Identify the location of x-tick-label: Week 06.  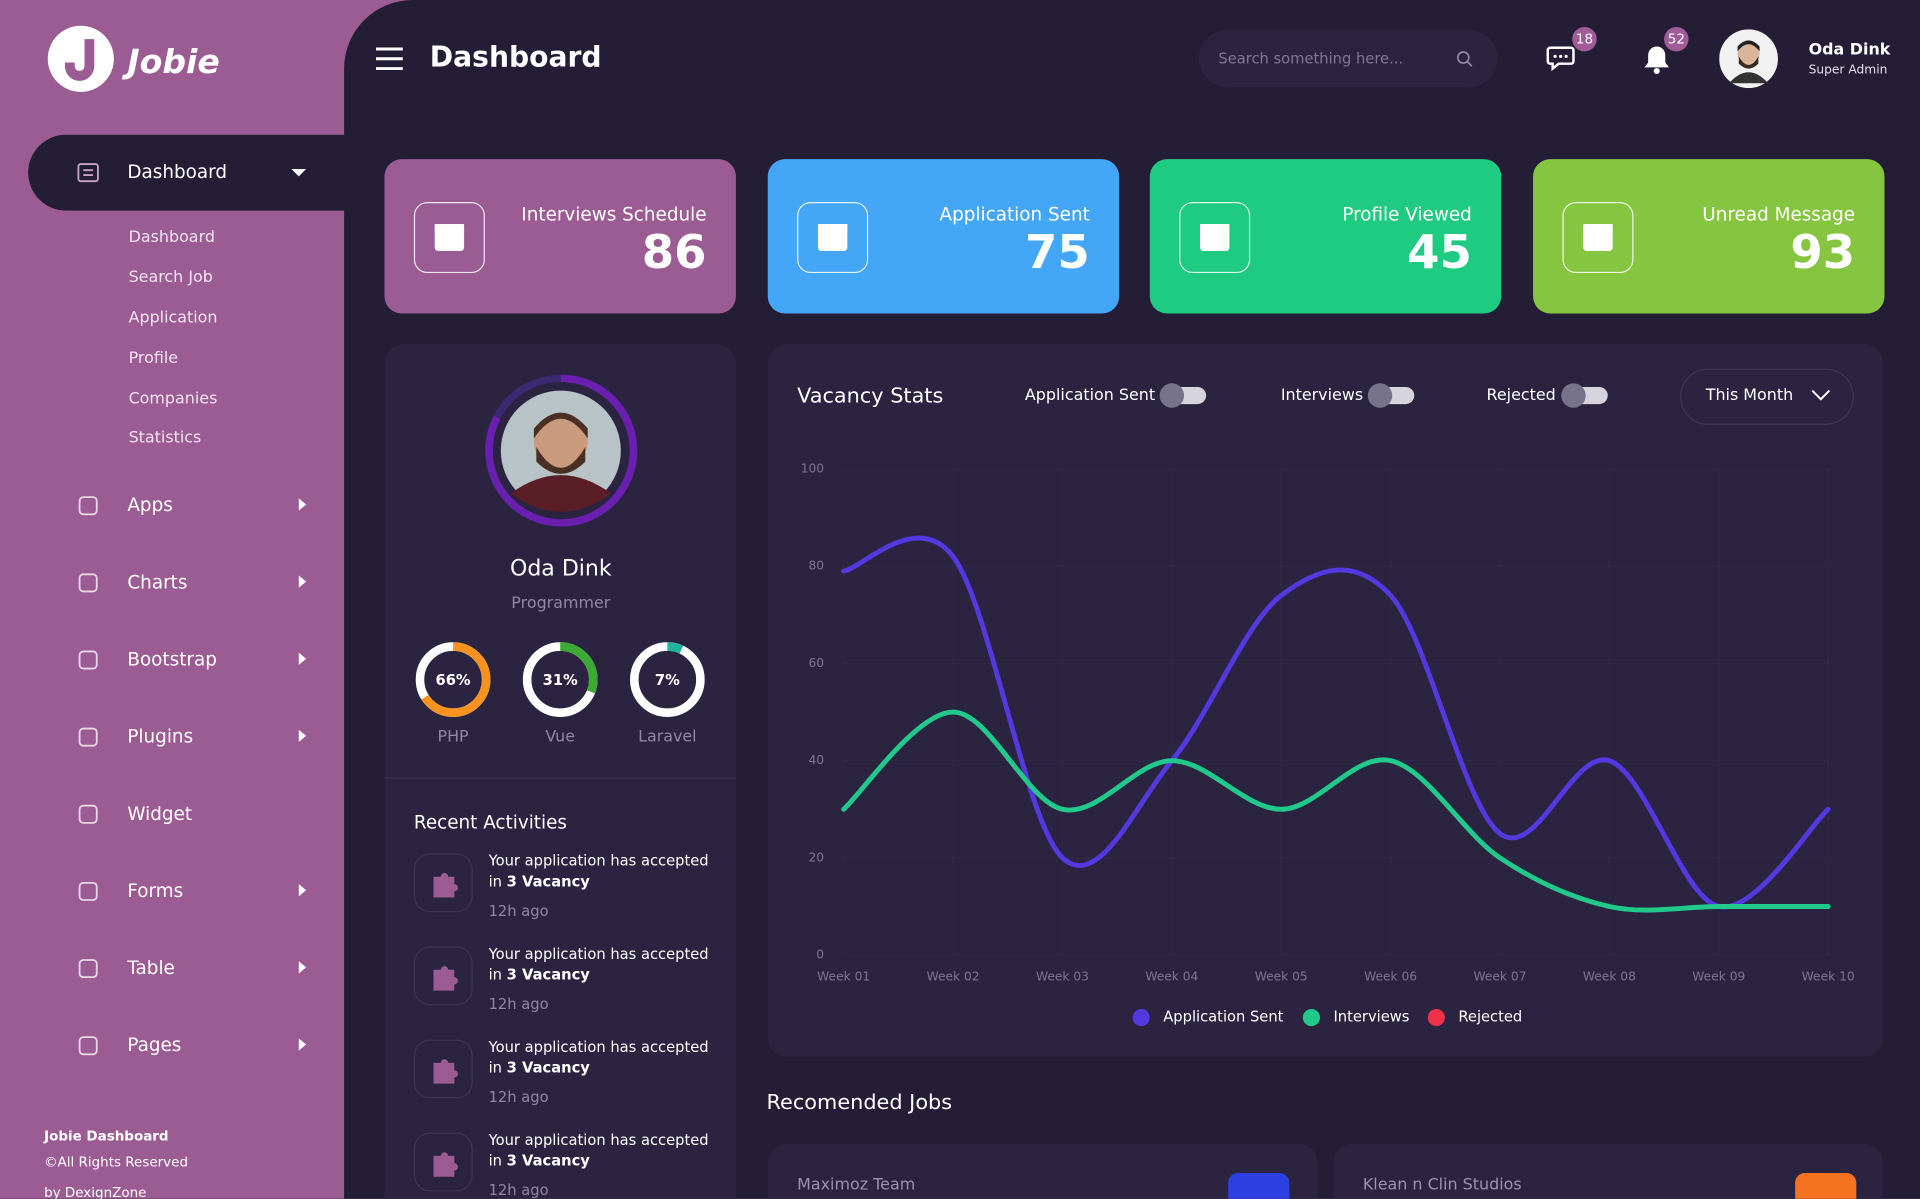
(1390, 977).